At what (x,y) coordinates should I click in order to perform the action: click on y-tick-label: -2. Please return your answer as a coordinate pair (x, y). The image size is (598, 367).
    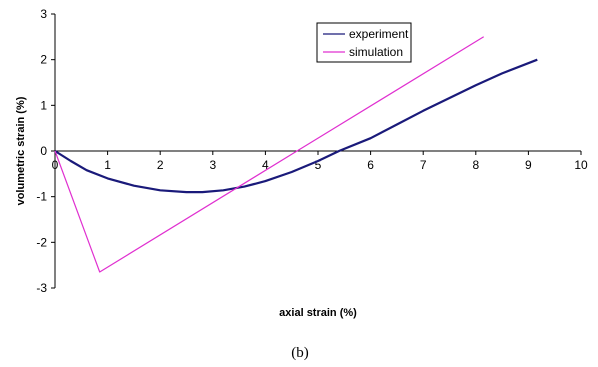
    Looking at the image, I should click on (41, 242).